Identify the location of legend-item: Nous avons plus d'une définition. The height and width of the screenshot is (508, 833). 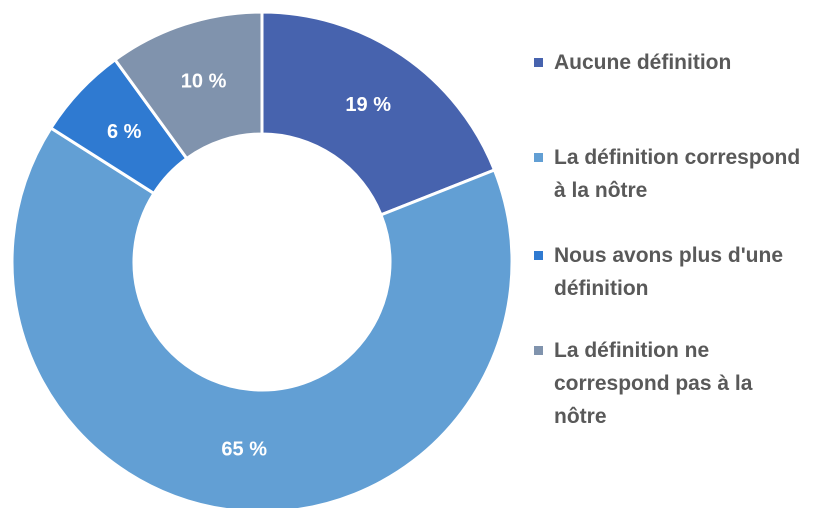
(669, 272).